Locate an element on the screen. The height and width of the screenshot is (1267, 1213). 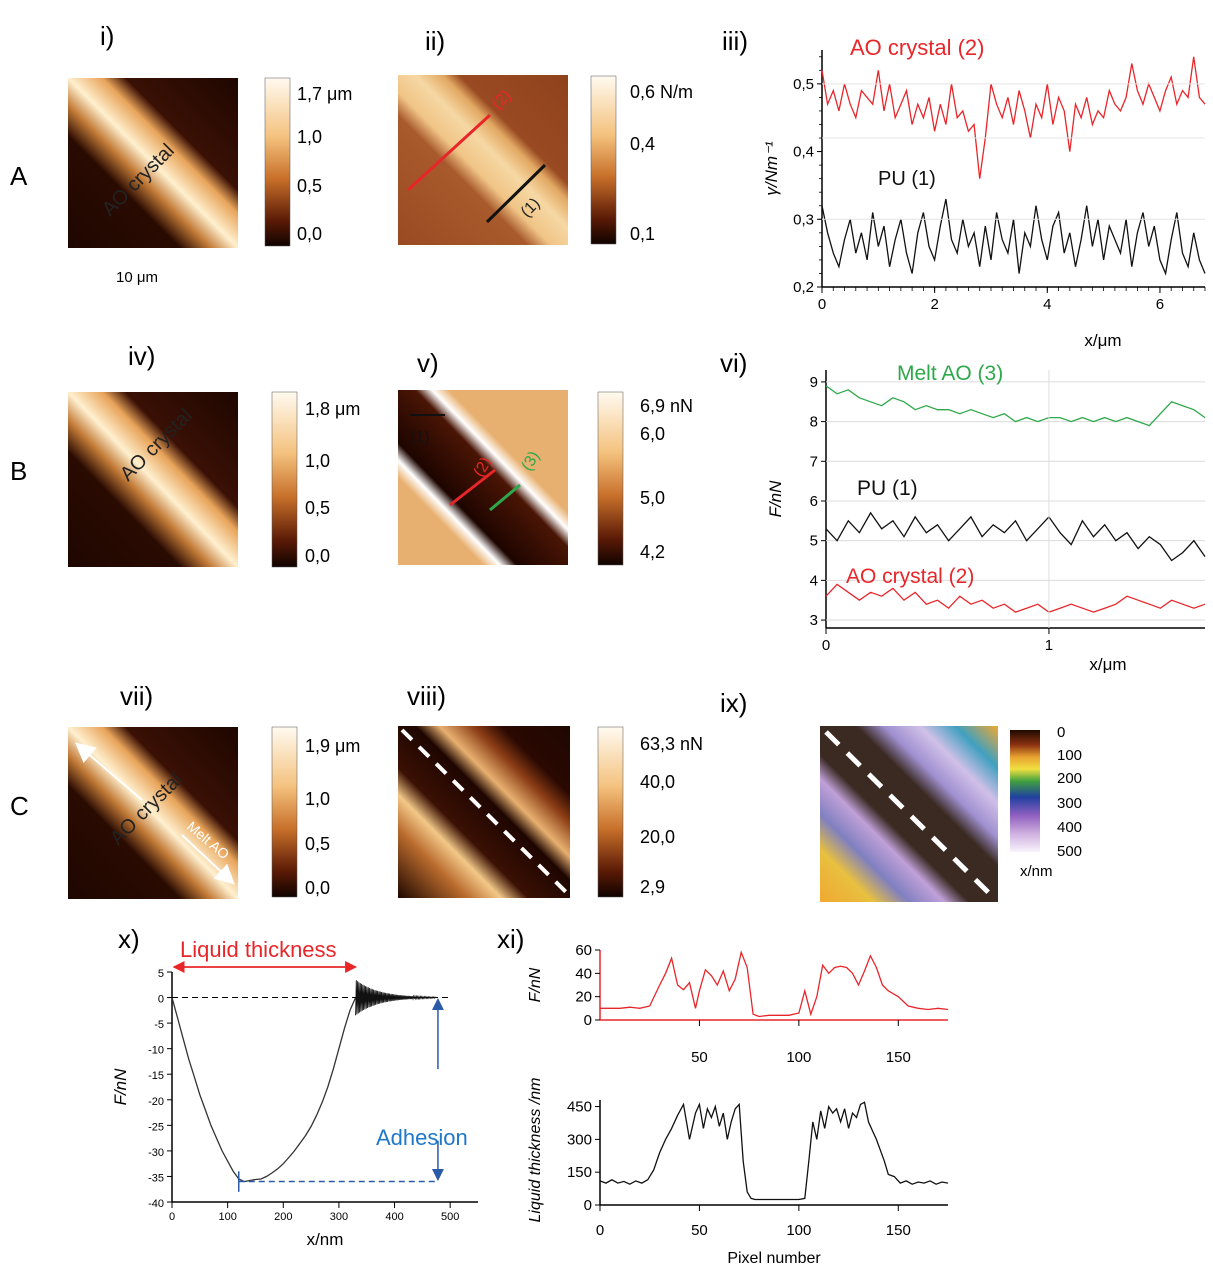
cbar-ix-tick: 0 is located at coordinates (1061, 732).